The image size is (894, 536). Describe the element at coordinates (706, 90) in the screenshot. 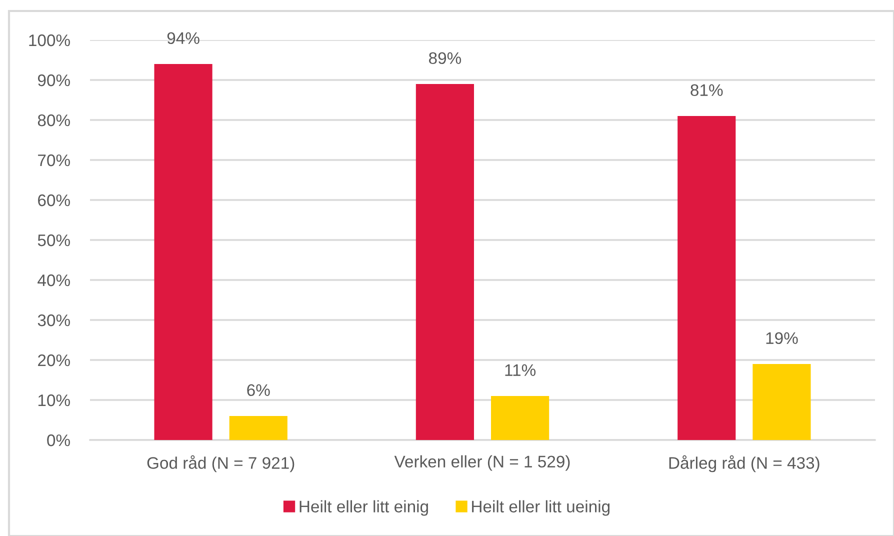

I see `data-label: 81%` at that location.